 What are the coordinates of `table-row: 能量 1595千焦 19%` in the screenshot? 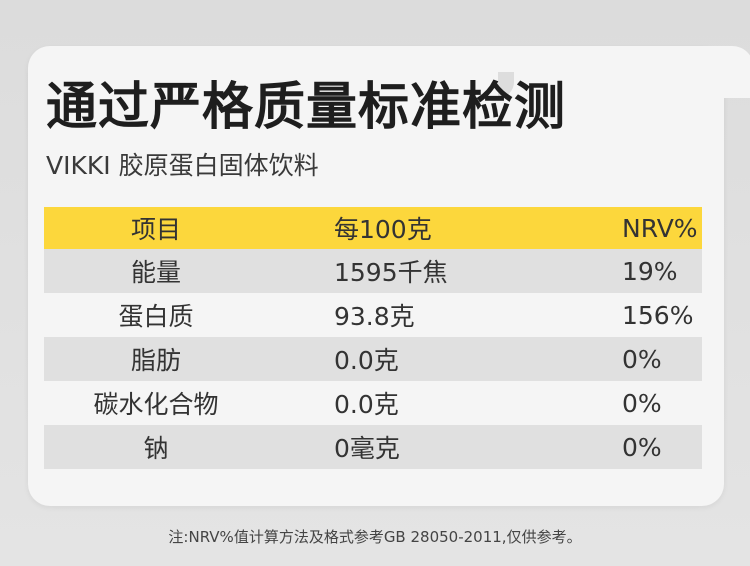 It's located at (373, 271).